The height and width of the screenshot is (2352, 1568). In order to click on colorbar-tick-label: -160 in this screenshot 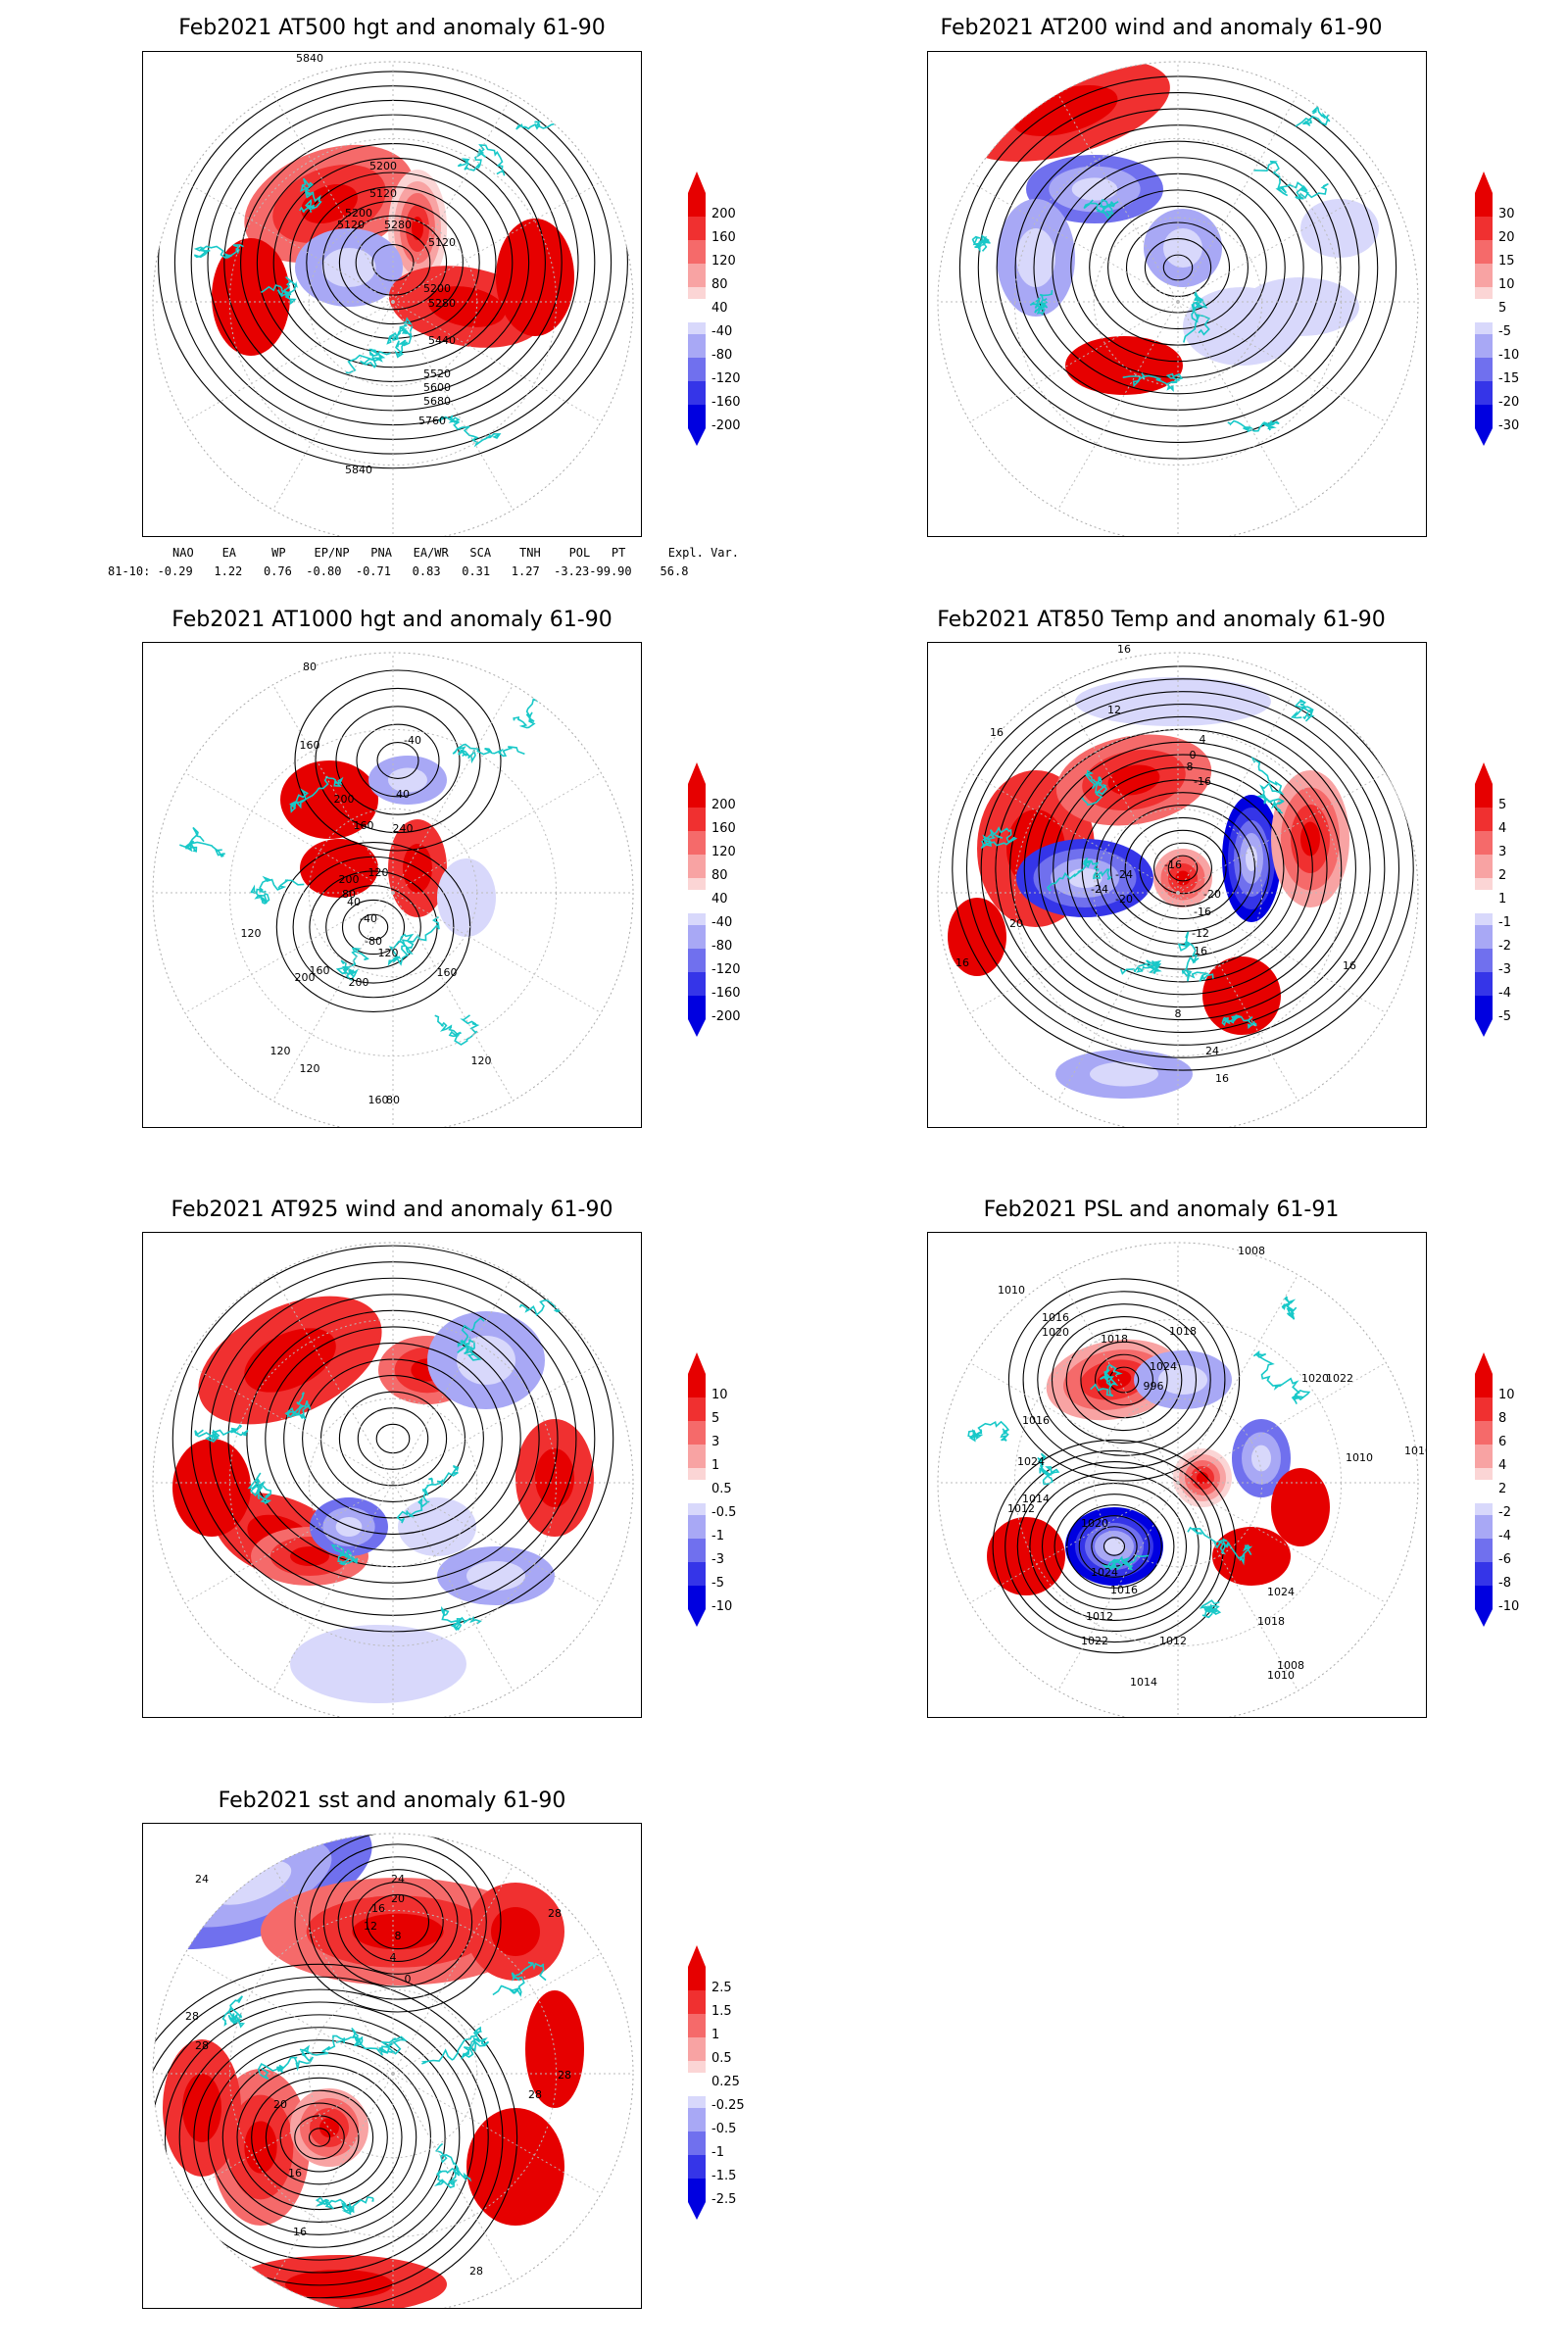, I will do `click(726, 402)`.